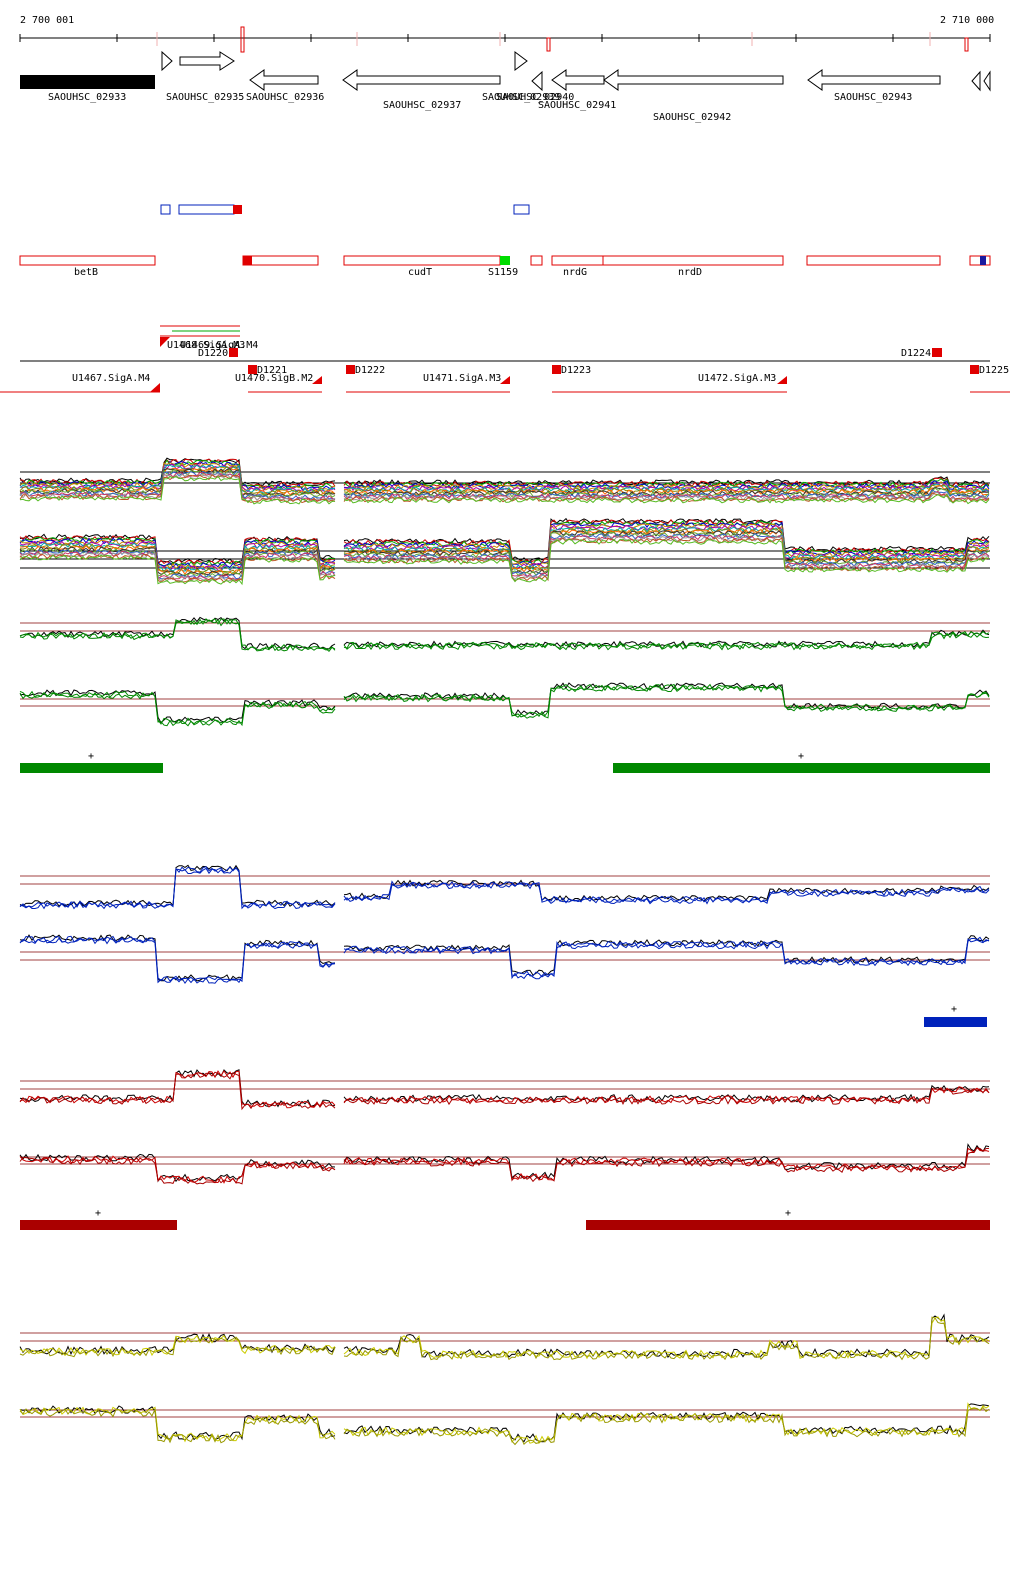 Image resolution: width=1024 pixels, height=1589 pixels. What do you see at coordinates (462, 378) in the screenshot?
I see `tu-label: U1471.SigA.M3` at bounding box center [462, 378].